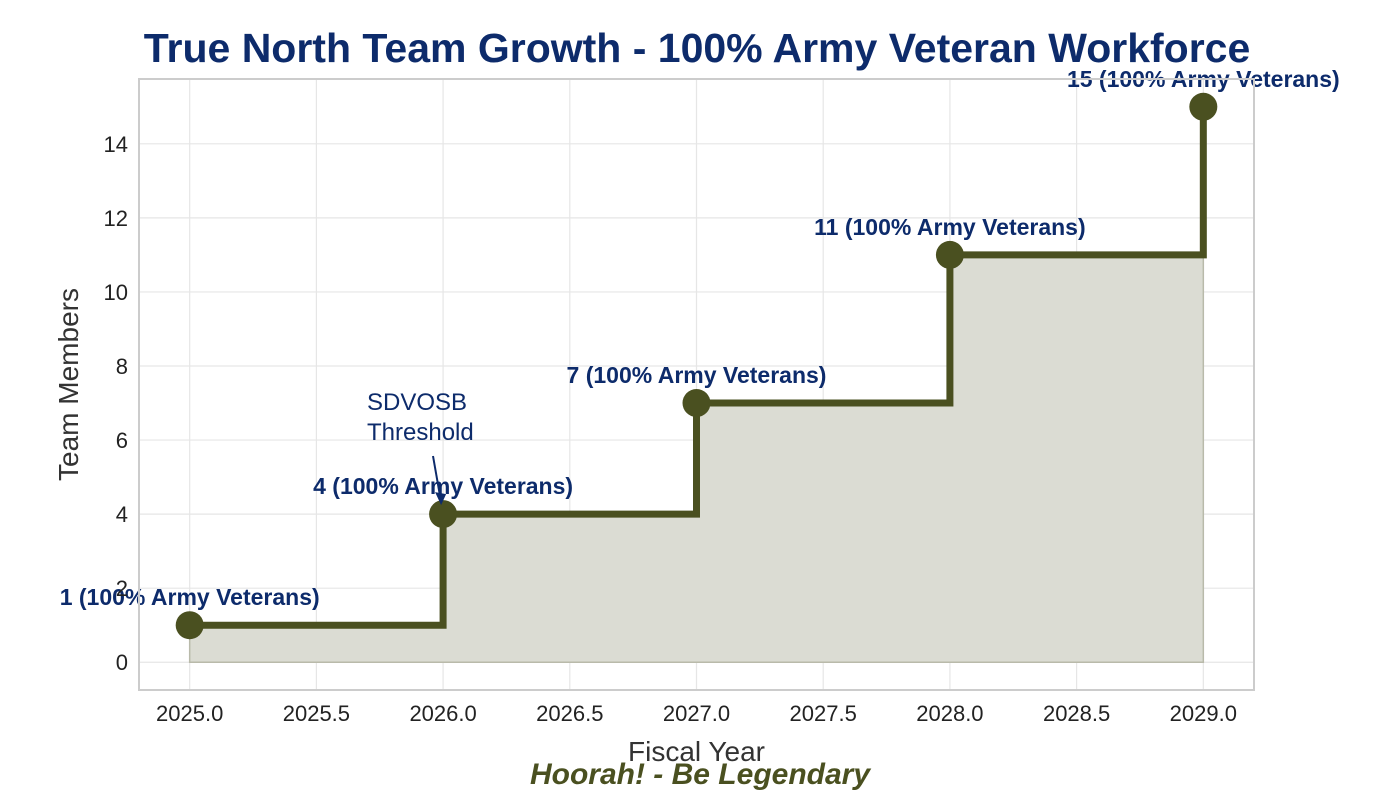 Image resolution: width=1400 pixels, height=800 pixels. I want to click on y-tick-label: 14, so click(116, 144).